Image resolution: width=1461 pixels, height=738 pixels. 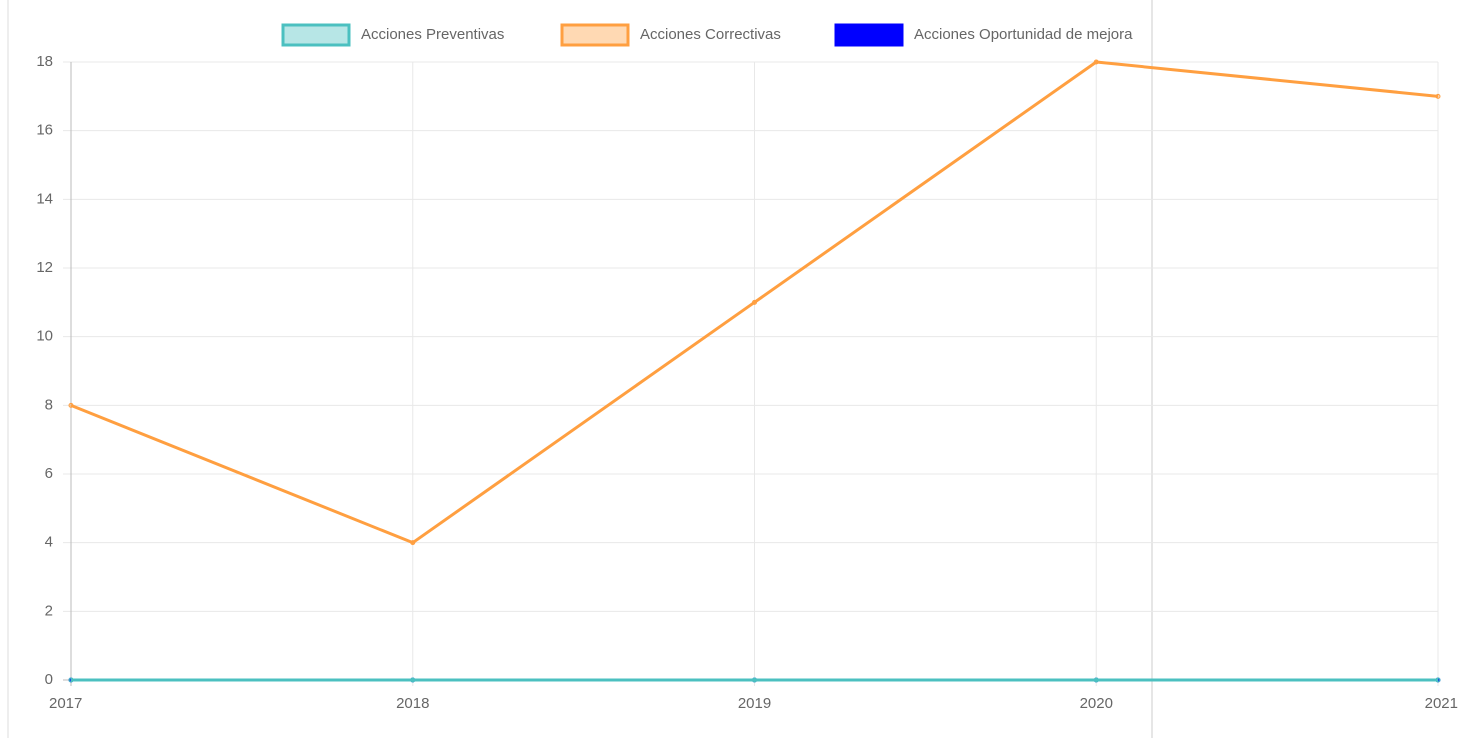 What do you see at coordinates (1096, 703) in the screenshot?
I see `x-tick-label: 2020` at bounding box center [1096, 703].